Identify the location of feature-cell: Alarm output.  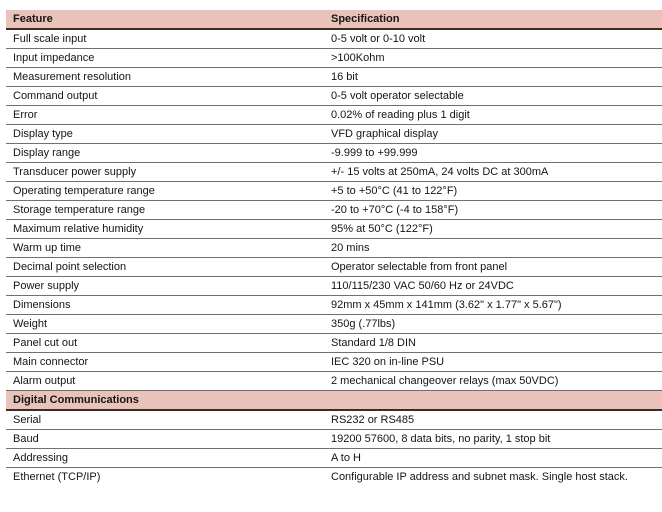
(44, 381).